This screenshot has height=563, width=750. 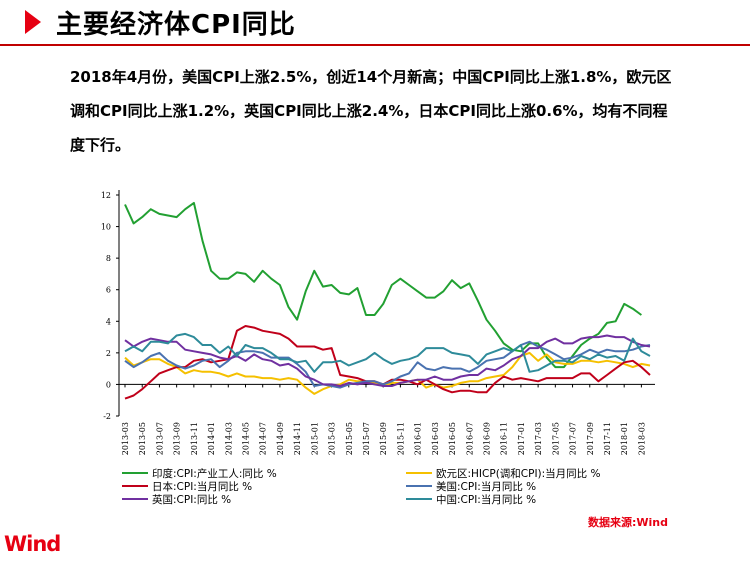 I want to click on legend-label: 日本:CPI:当月同比 %, so click(x=202, y=486).